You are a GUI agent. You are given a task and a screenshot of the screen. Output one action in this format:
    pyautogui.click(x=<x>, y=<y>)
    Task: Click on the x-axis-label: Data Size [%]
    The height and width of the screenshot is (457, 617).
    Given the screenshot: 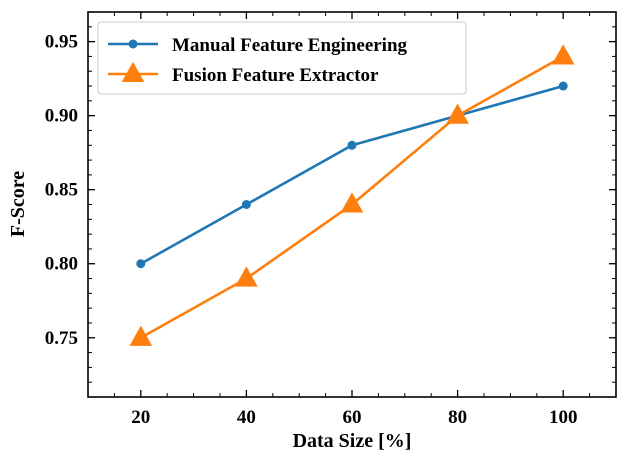 What is the action you would take?
    pyautogui.click(x=352, y=441)
    